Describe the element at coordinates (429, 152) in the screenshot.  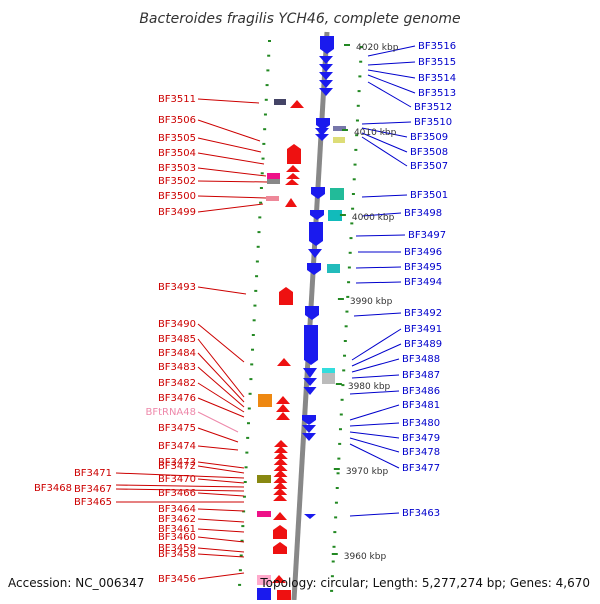
I see `gene-label-right: BF3508` at that location.